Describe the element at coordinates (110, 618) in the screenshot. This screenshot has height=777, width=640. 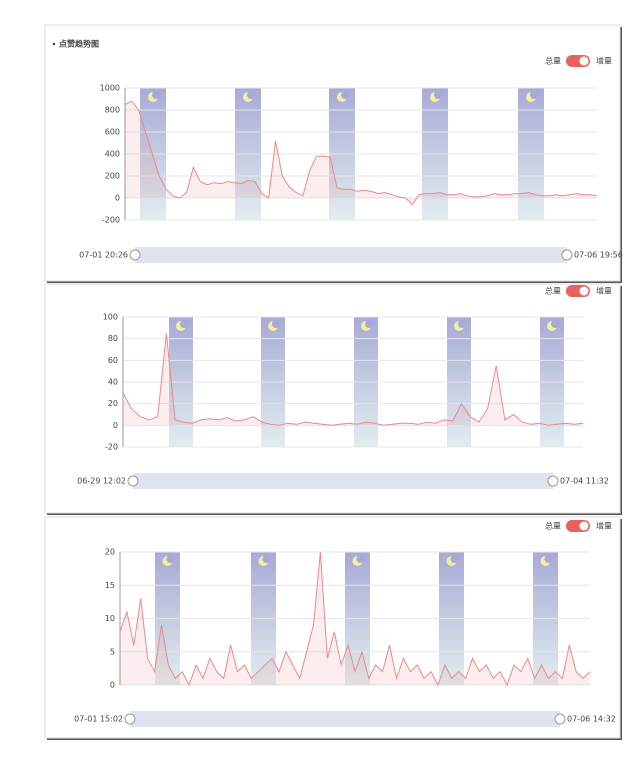
I see `y-tick-label: 10` at that location.